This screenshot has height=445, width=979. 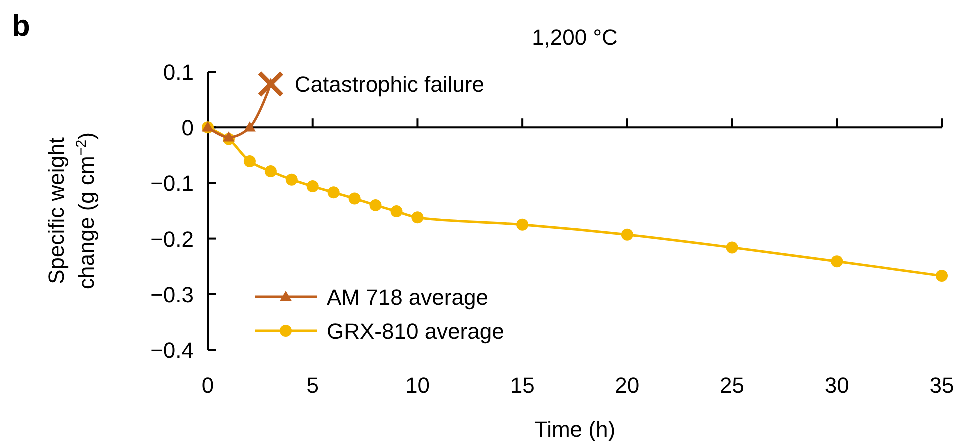 What do you see at coordinates (312, 385) in the screenshot?
I see `x-tick-label: 5` at bounding box center [312, 385].